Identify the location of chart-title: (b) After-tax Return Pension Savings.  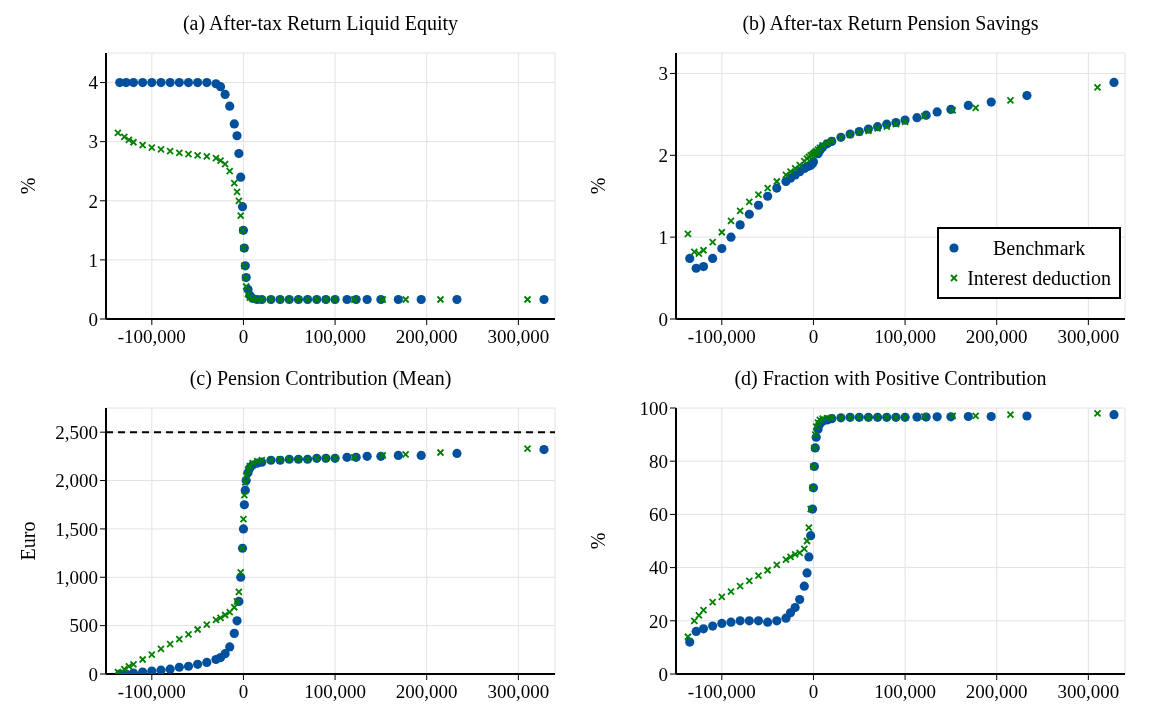
(890, 24).